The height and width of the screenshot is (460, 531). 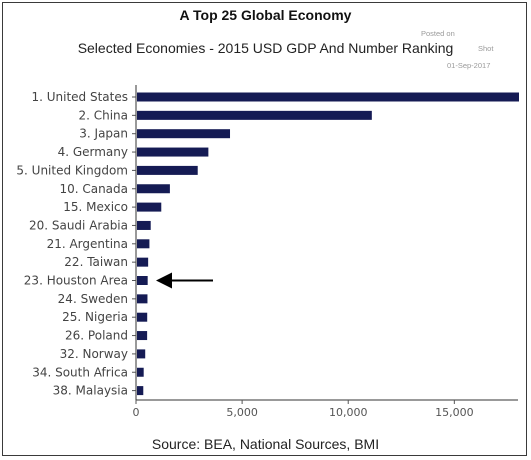 I want to click on bar-taiwan, so click(x=143, y=262).